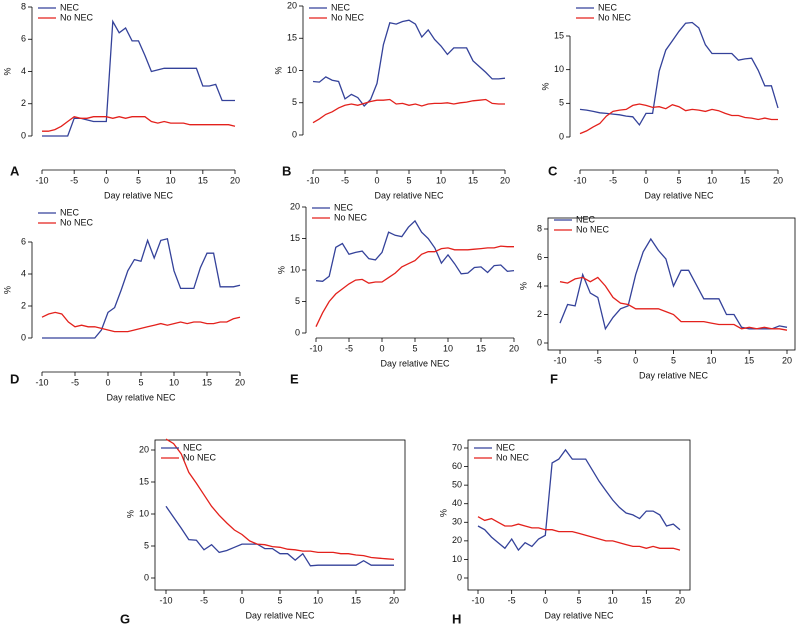  What do you see at coordinates (457, 447) in the screenshot?
I see `y-tick-label: 70` at bounding box center [457, 447].